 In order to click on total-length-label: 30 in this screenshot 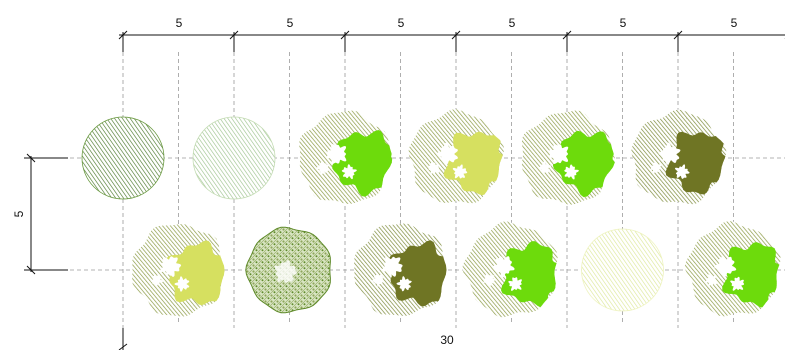, I will do `click(447, 340)`.